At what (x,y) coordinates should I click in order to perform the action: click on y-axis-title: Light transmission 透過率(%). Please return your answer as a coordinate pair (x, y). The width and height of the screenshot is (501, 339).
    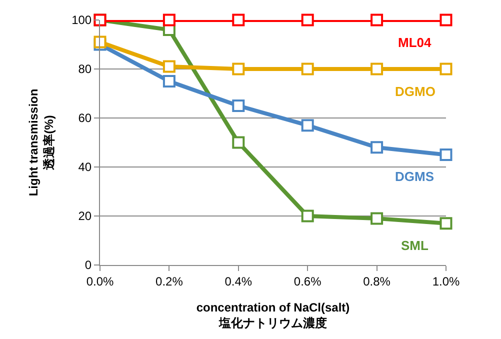
    Looking at the image, I should click on (41, 142).